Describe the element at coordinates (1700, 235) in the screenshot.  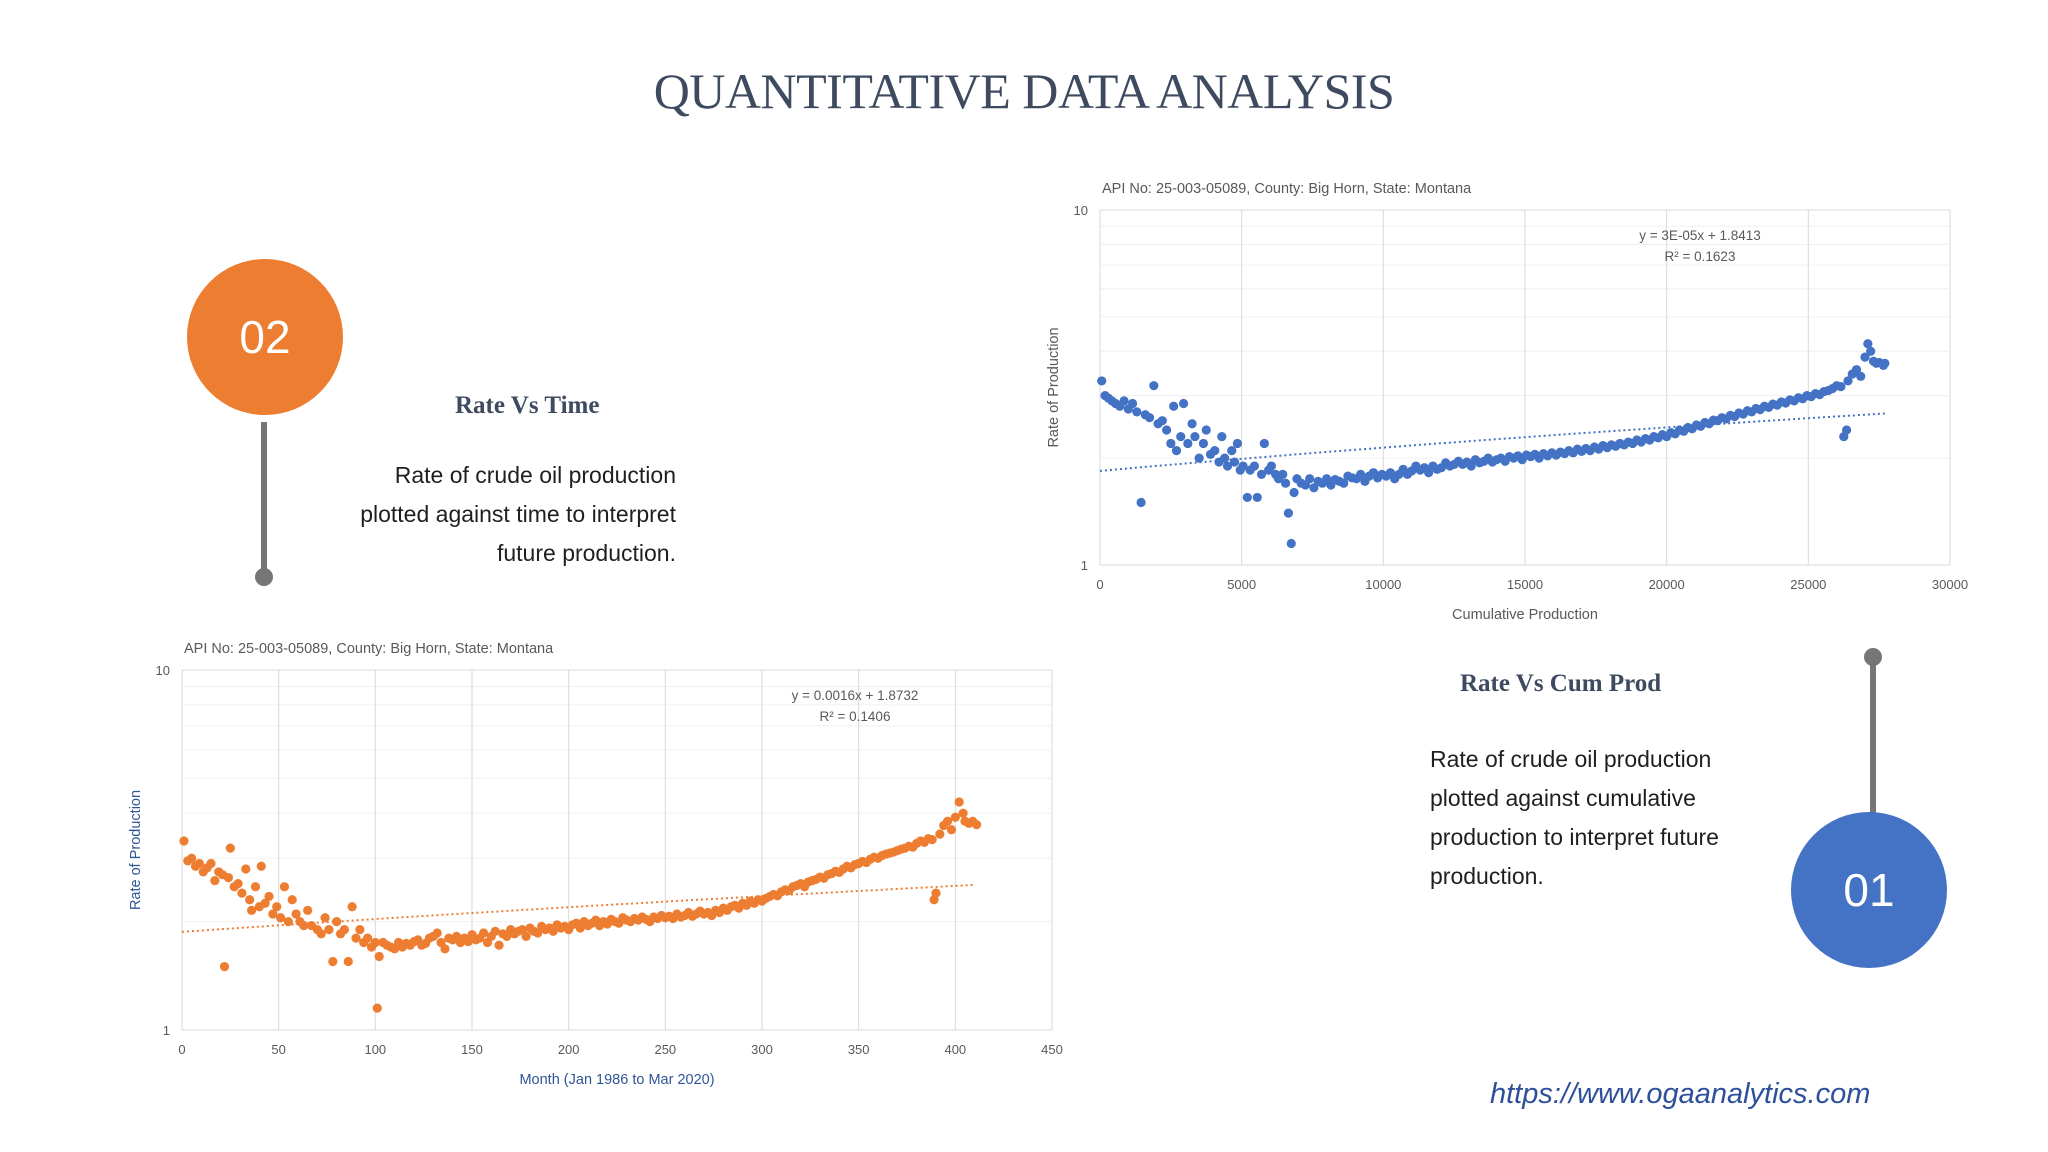
I see `trendline-equation: y = 3E-05x + 1.8413` at that location.